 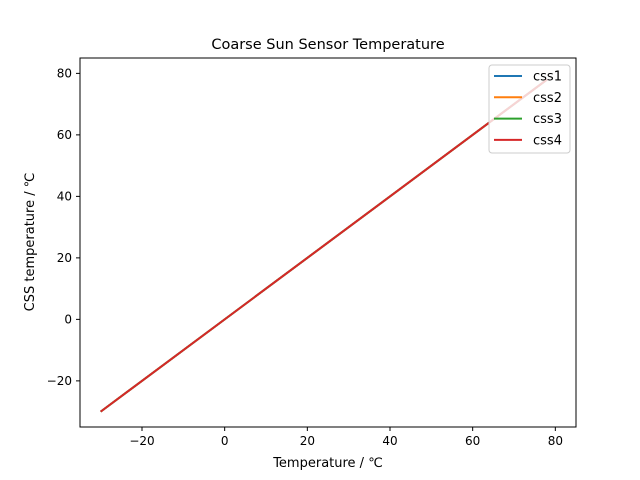 What do you see at coordinates (389, 441) in the screenshot?
I see `x-tick-label: 40` at bounding box center [389, 441].